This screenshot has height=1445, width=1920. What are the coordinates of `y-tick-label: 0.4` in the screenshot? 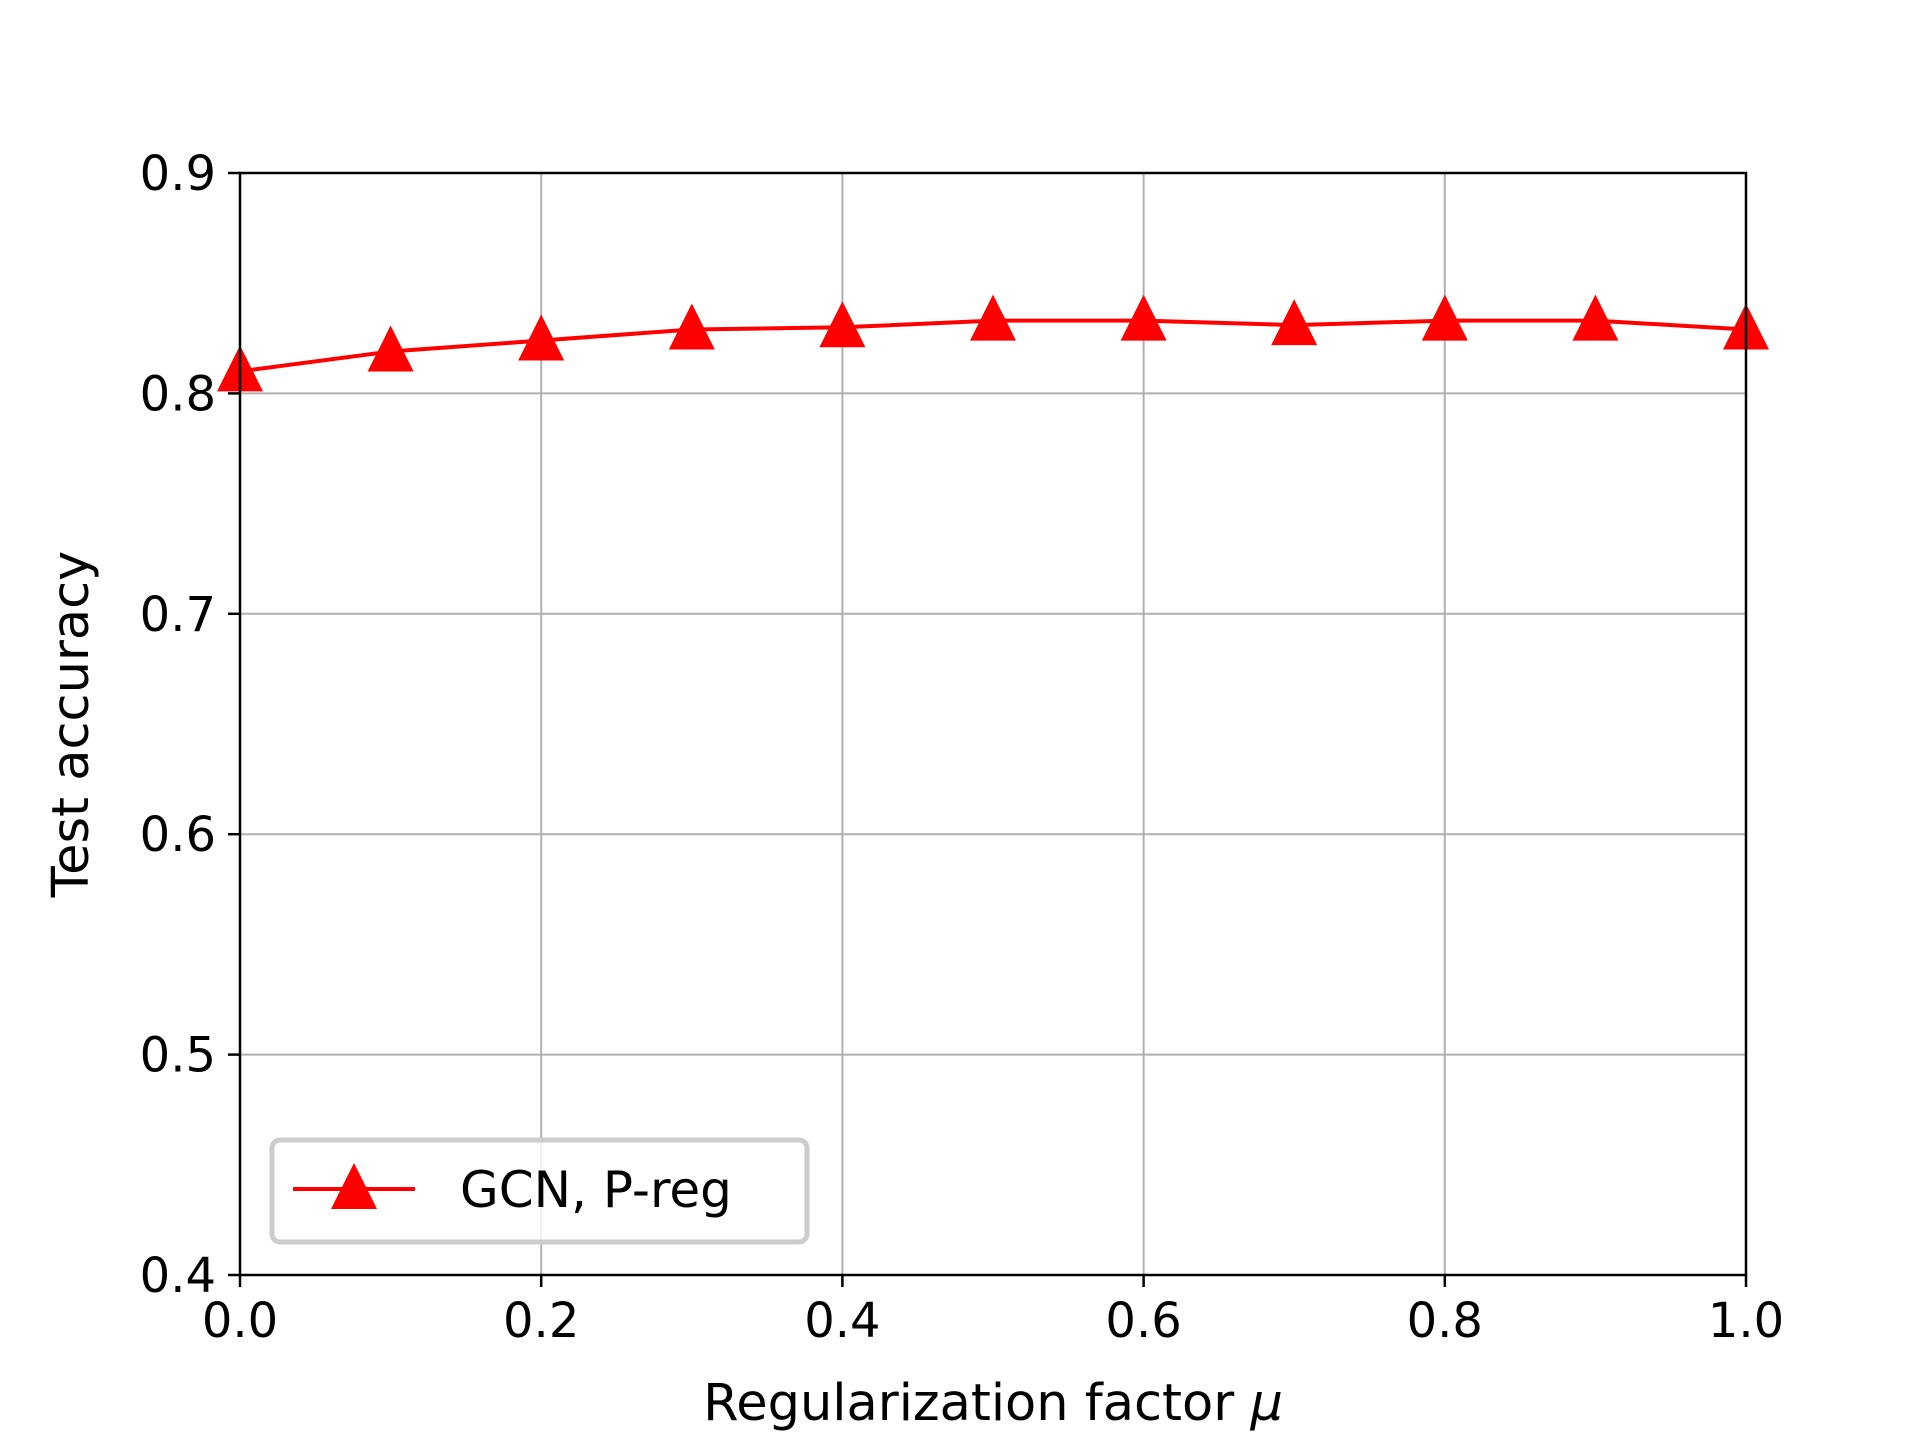 It's located at (178, 1276).